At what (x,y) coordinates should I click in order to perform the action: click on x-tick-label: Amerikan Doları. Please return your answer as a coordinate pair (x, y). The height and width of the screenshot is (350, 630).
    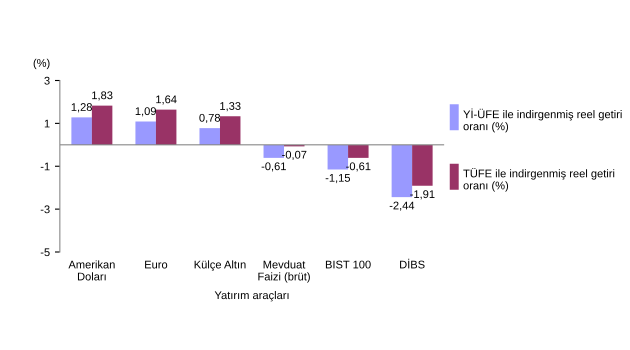
    Looking at the image, I should click on (91, 270).